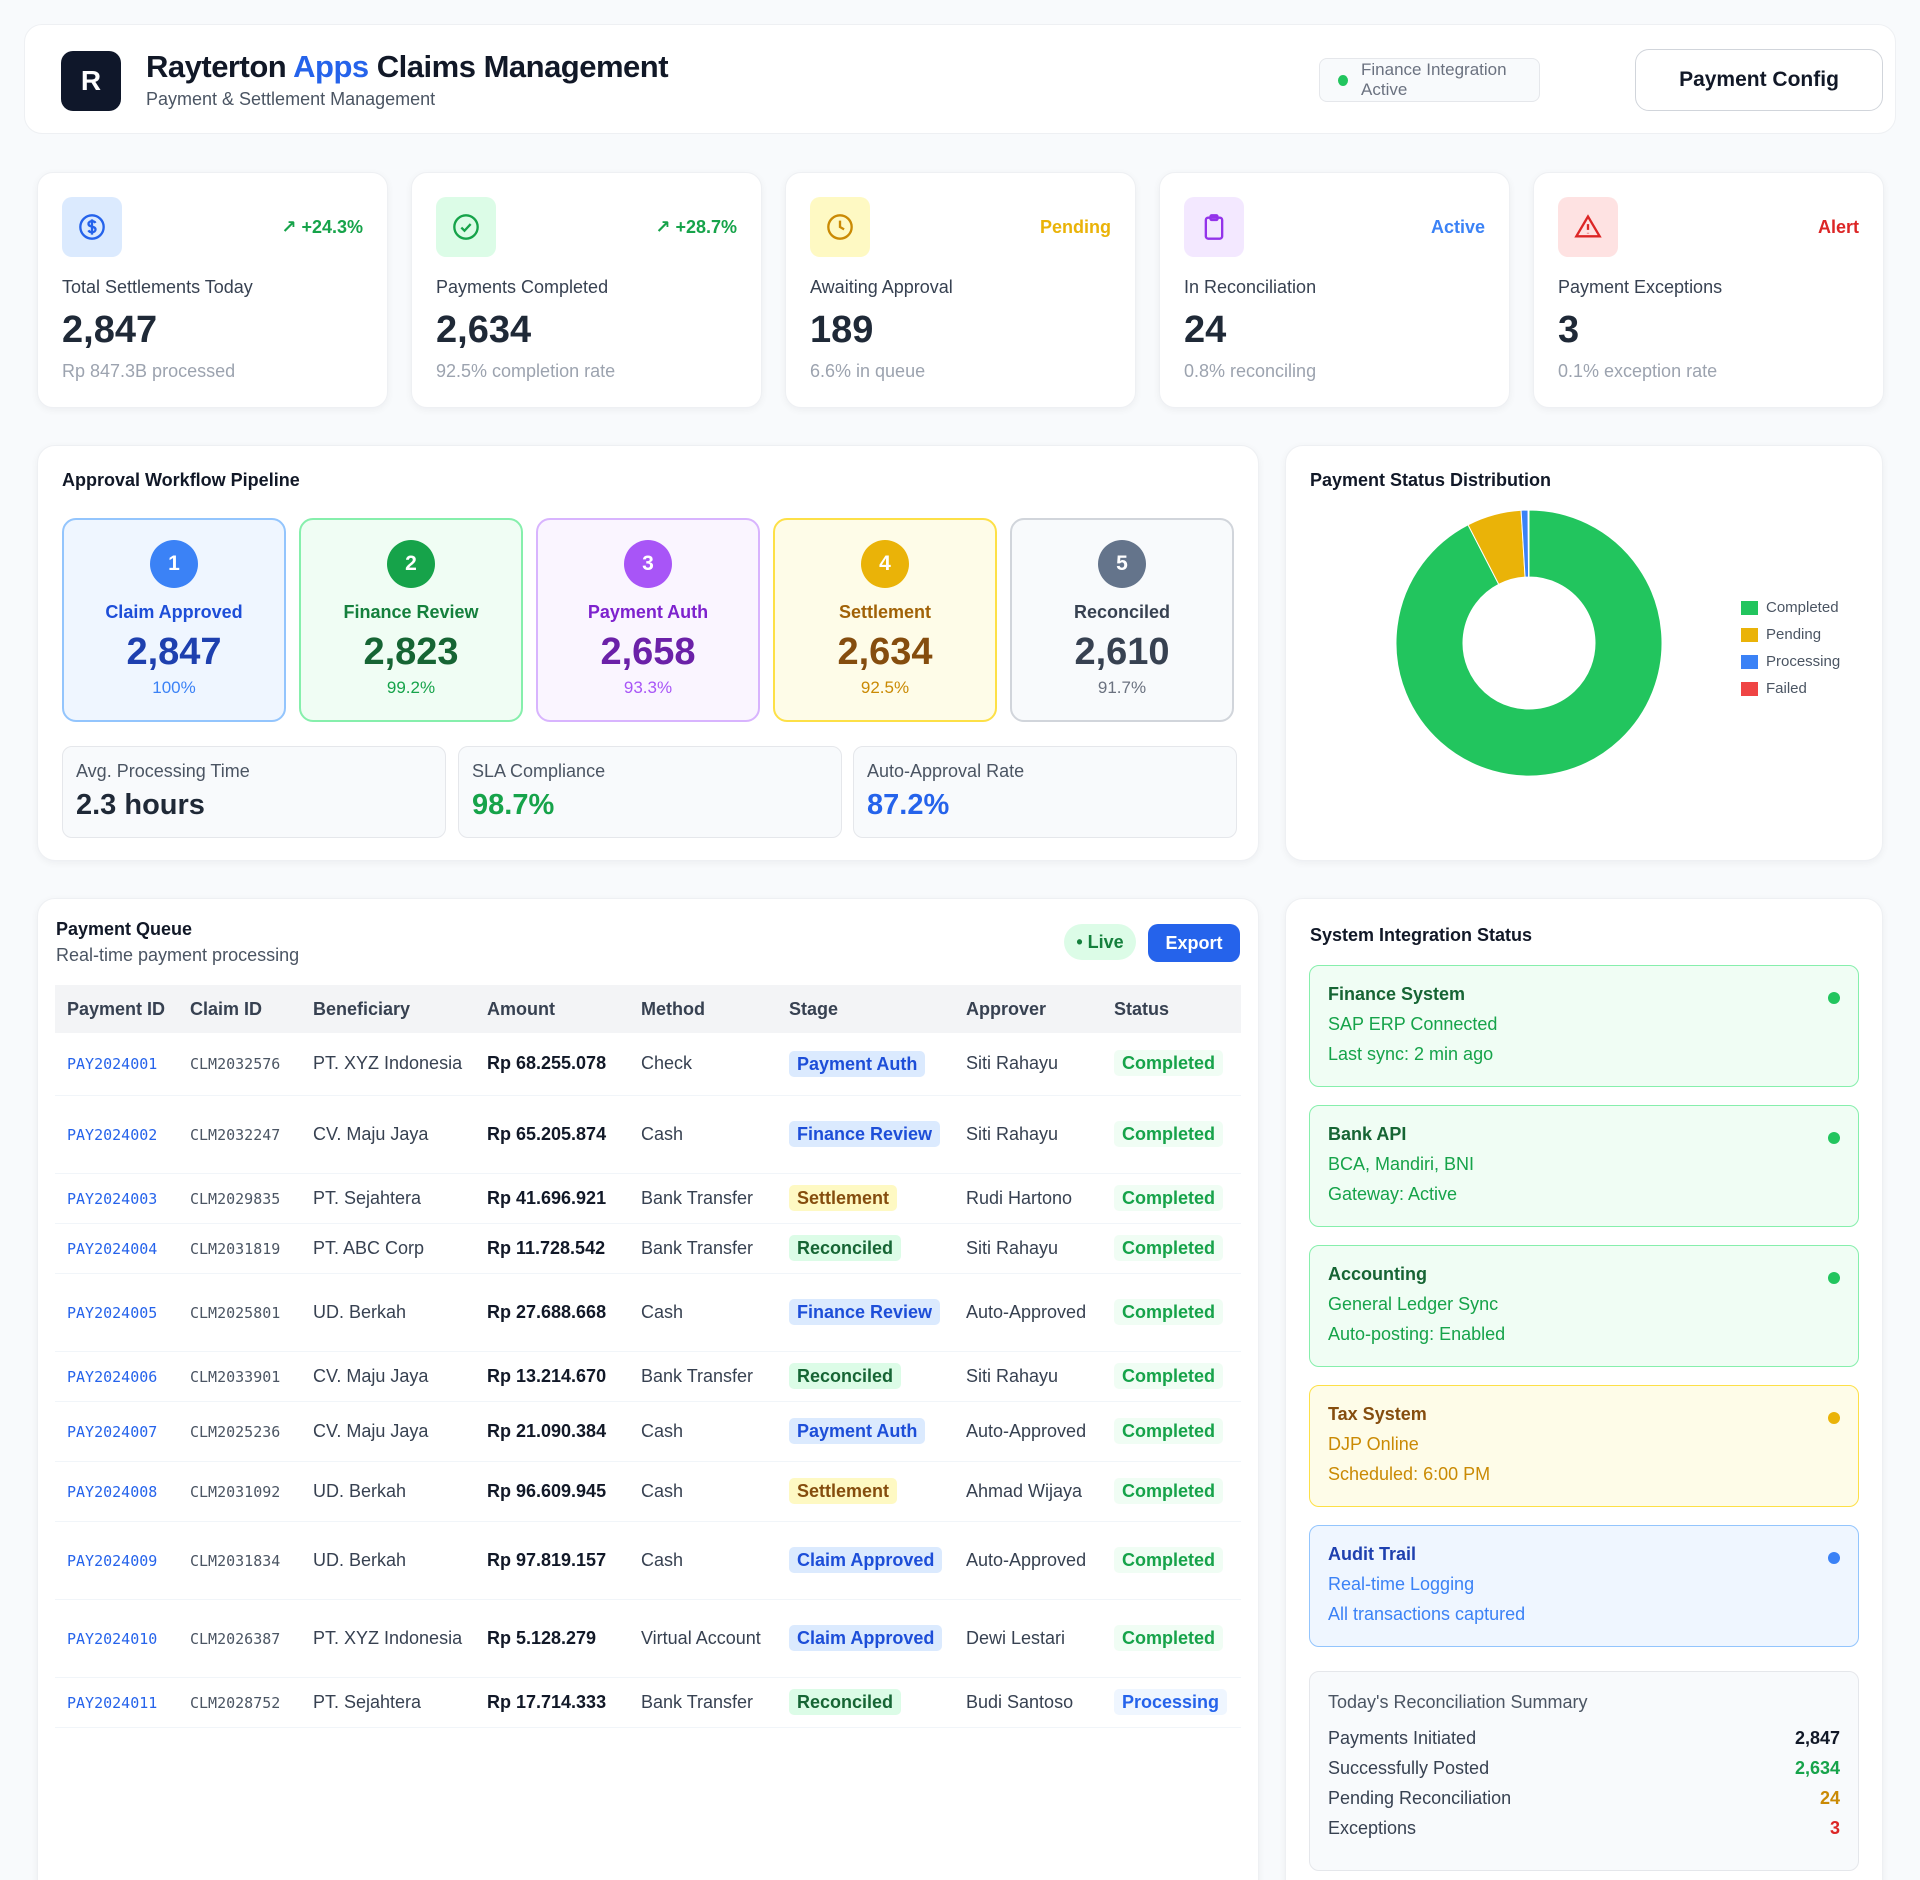 Image resolution: width=1920 pixels, height=1880 pixels. What do you see at coordinates (547, 1430) in the screenshot?
I see `amount: Rp 21.090.384` at bounding box center [547, 1430].